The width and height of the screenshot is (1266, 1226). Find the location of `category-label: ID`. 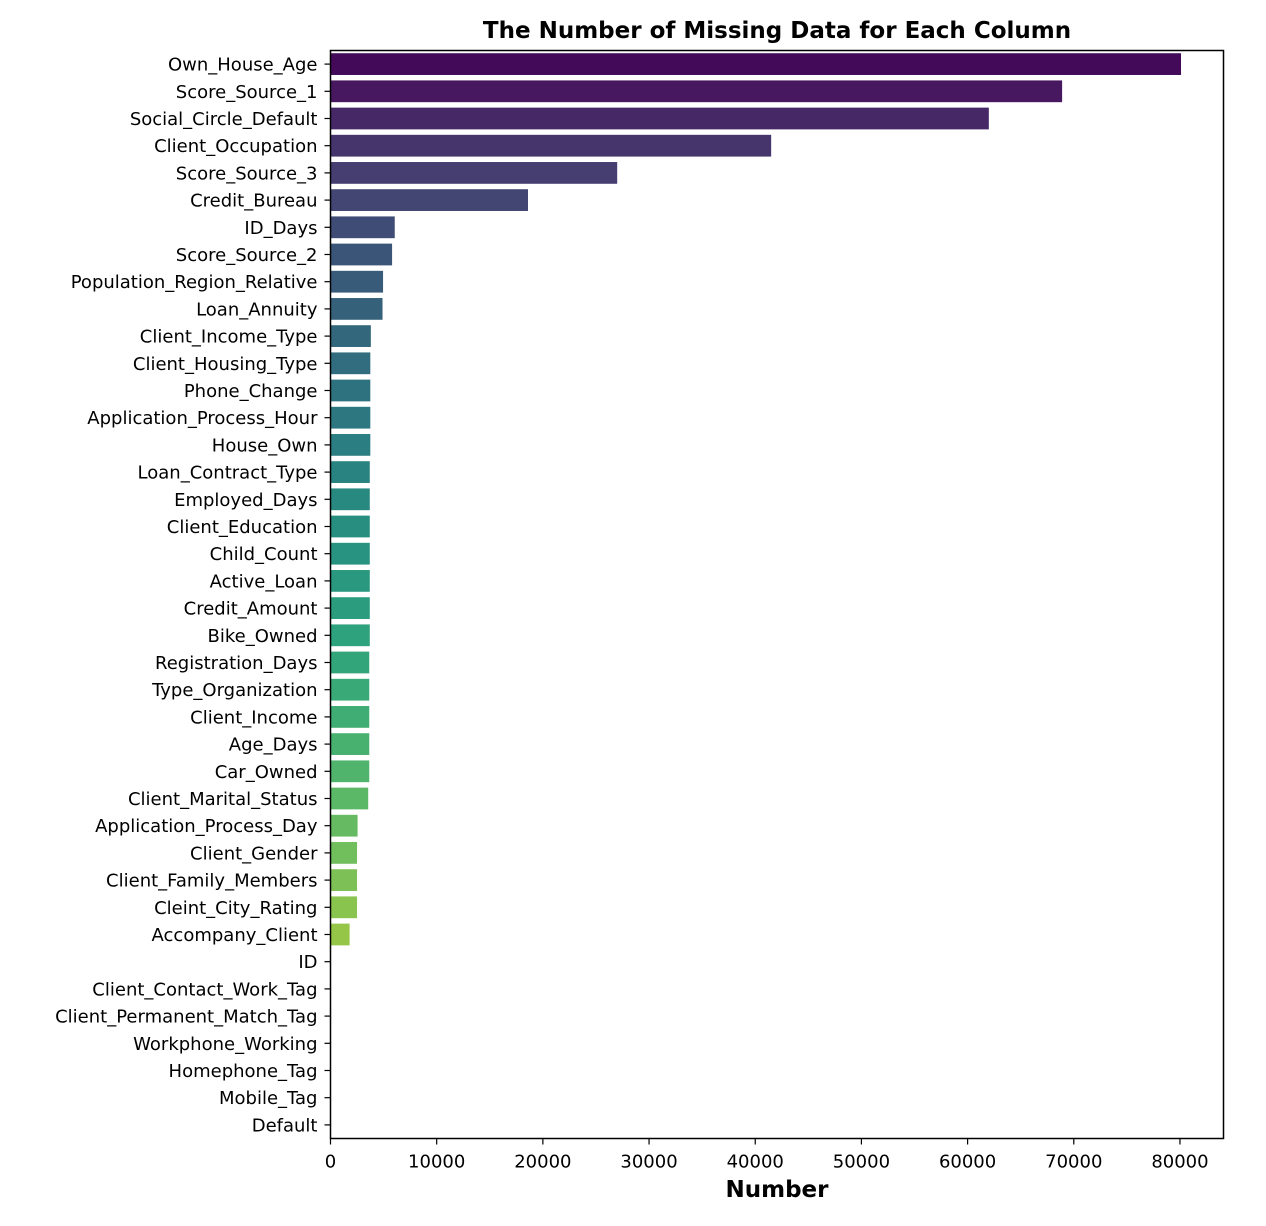

category-label: ID is located at coordinates (307, 962).